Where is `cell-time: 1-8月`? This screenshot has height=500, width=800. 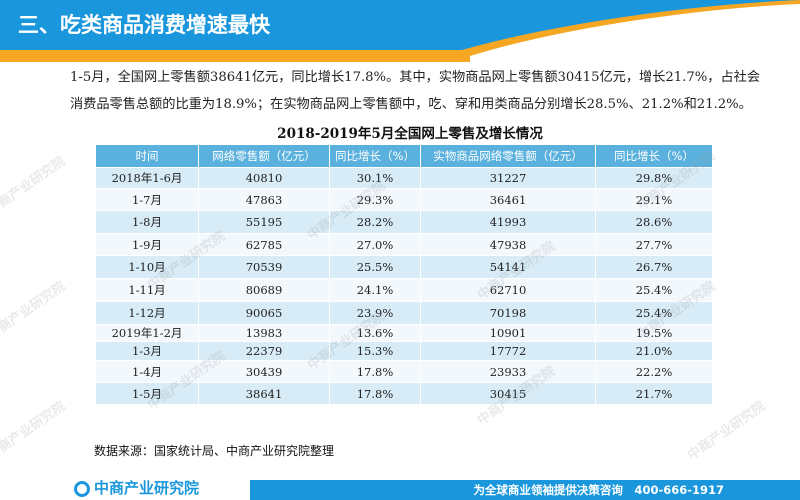
cell-time: 1-8月 is located at coordinates (147, 222).